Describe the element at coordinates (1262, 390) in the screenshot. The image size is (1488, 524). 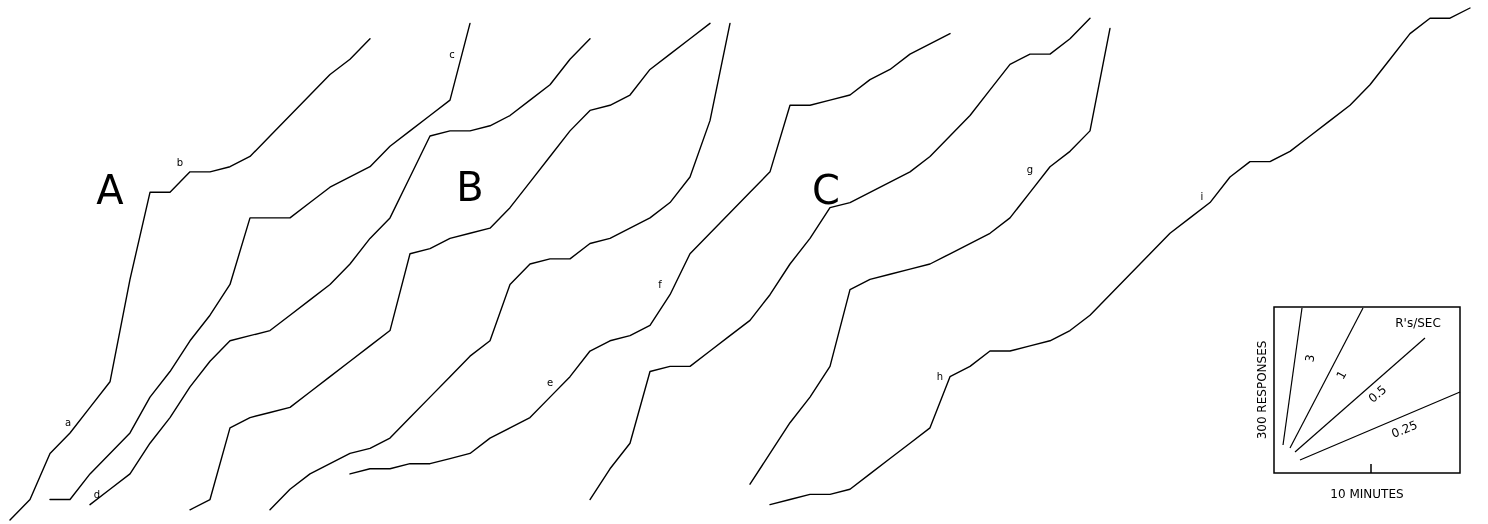
I see `text: 300 RESPONSES` at that location.